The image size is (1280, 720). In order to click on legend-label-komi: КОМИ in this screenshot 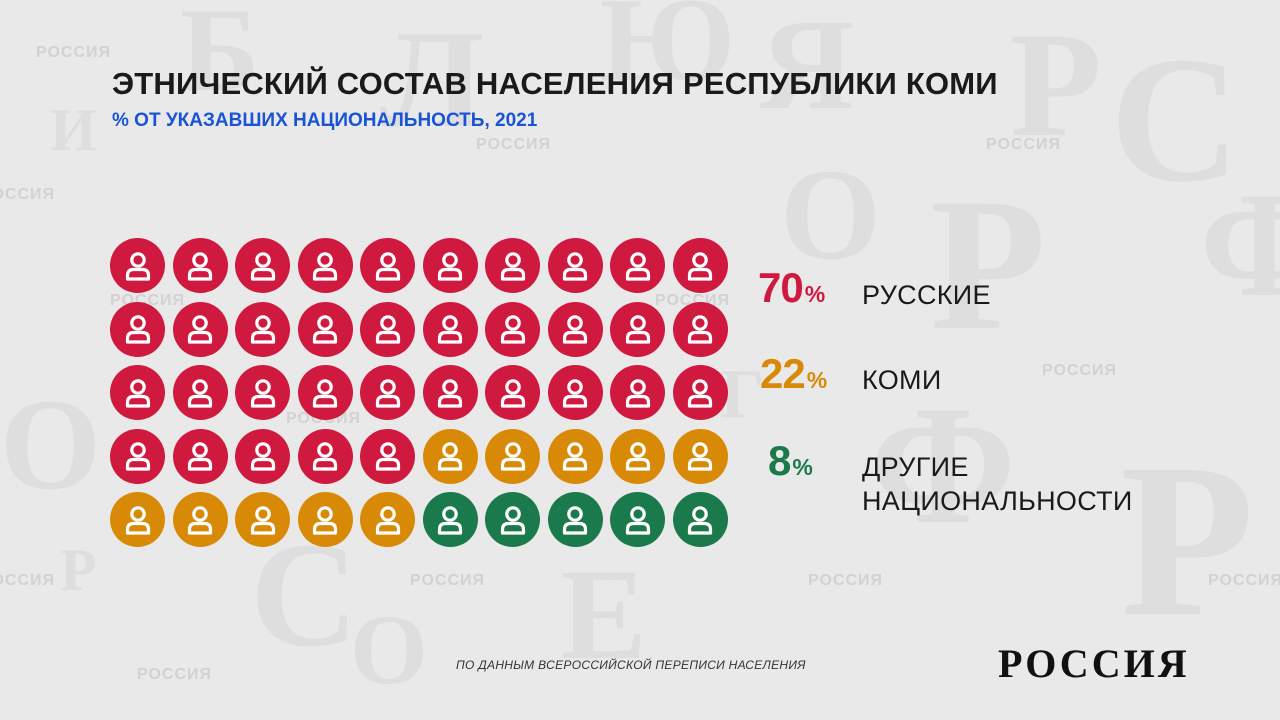, I will do `click(902, 380)`.